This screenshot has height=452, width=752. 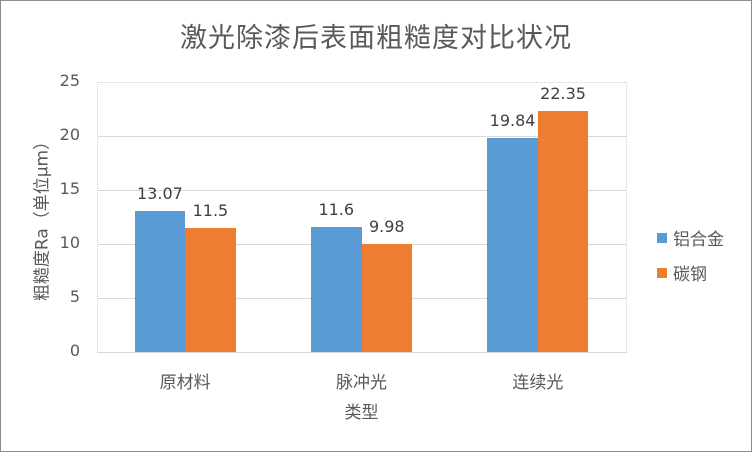 What do you see at coordinates (376, 38) in the screenshot?
I see `chart-title: 激光除漆后表面粗糙度对比状况` at bounding box center [376, 38].